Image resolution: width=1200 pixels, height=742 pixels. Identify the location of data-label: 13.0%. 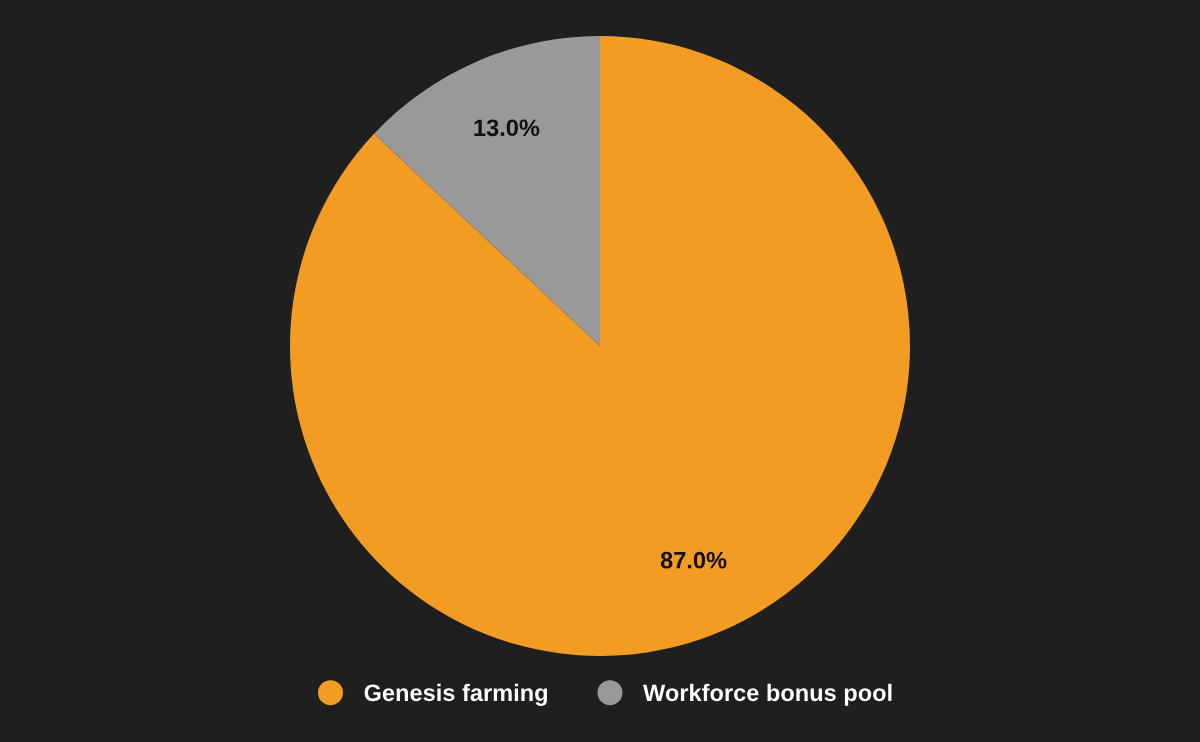
(507, 128).